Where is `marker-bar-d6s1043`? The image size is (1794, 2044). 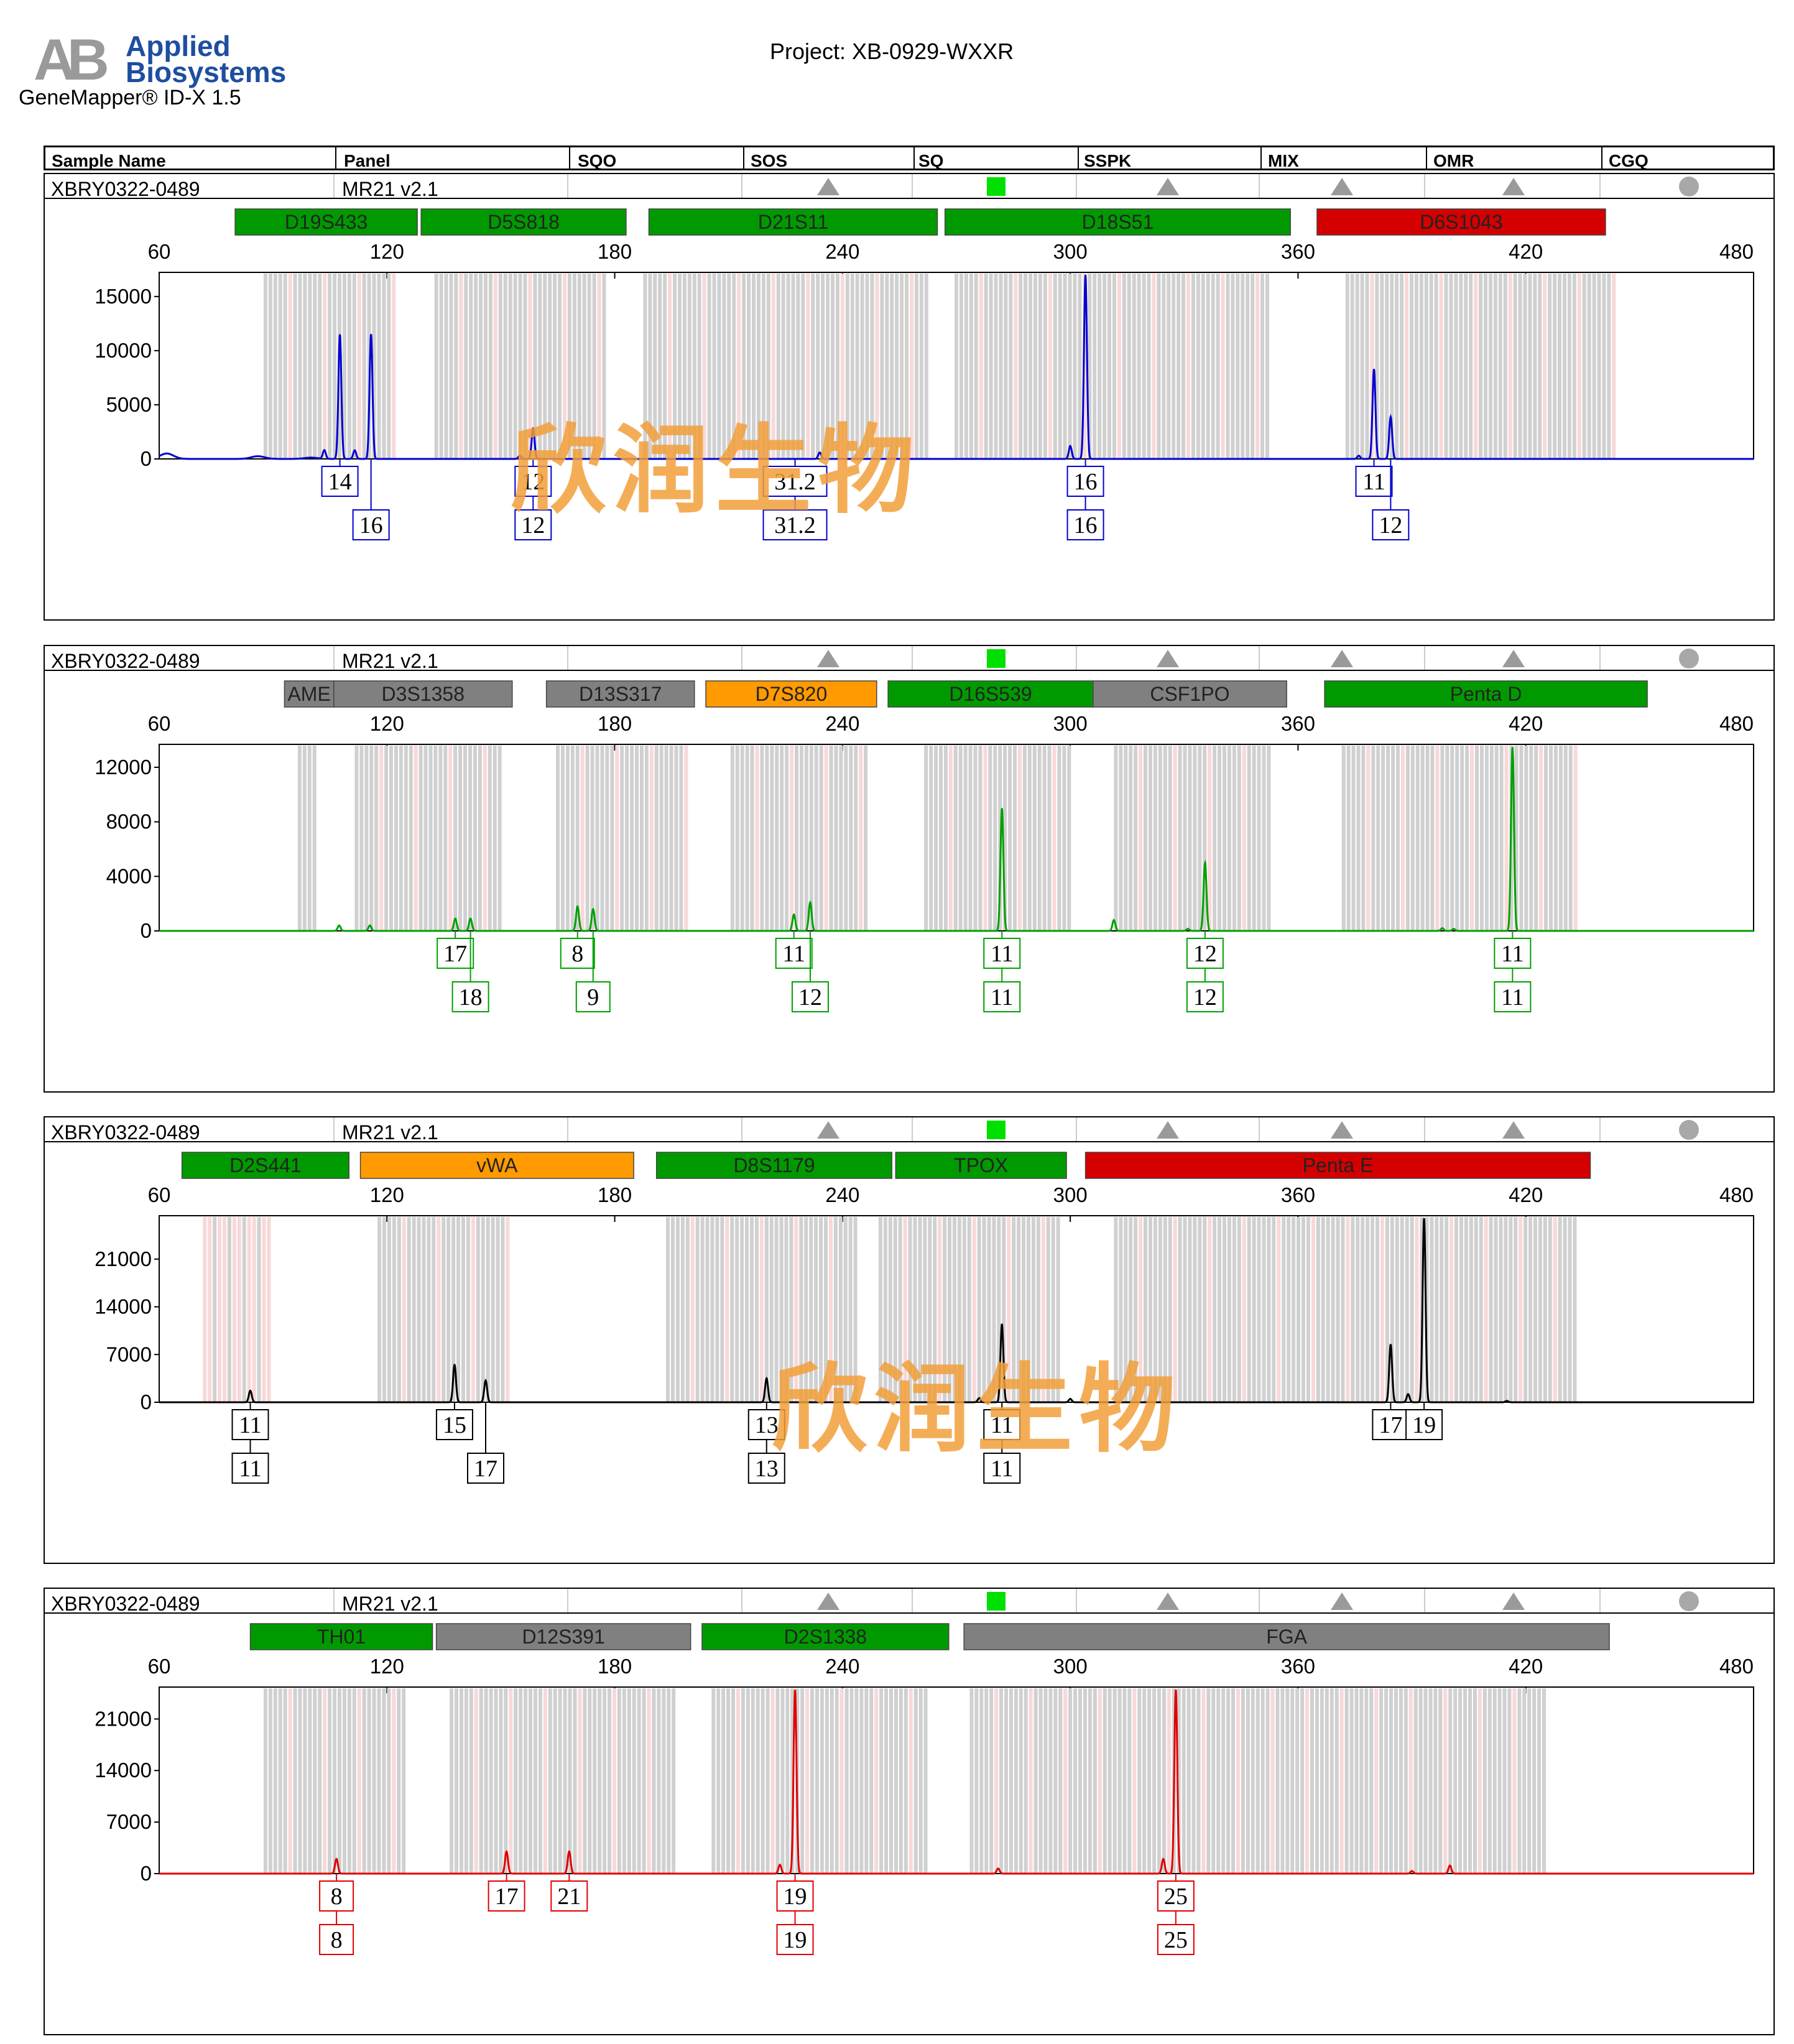 marker-bar-d6s1043 is located at coordinates (1461, 222).